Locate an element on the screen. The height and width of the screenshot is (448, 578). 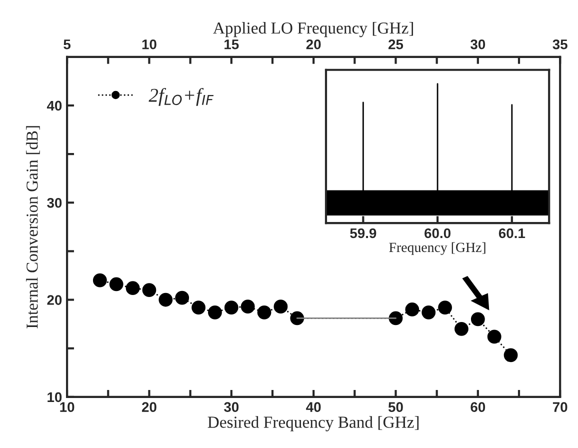
x2-axis-title: Applied LO Frequency [GHz] is located at coordinates (313, 30).